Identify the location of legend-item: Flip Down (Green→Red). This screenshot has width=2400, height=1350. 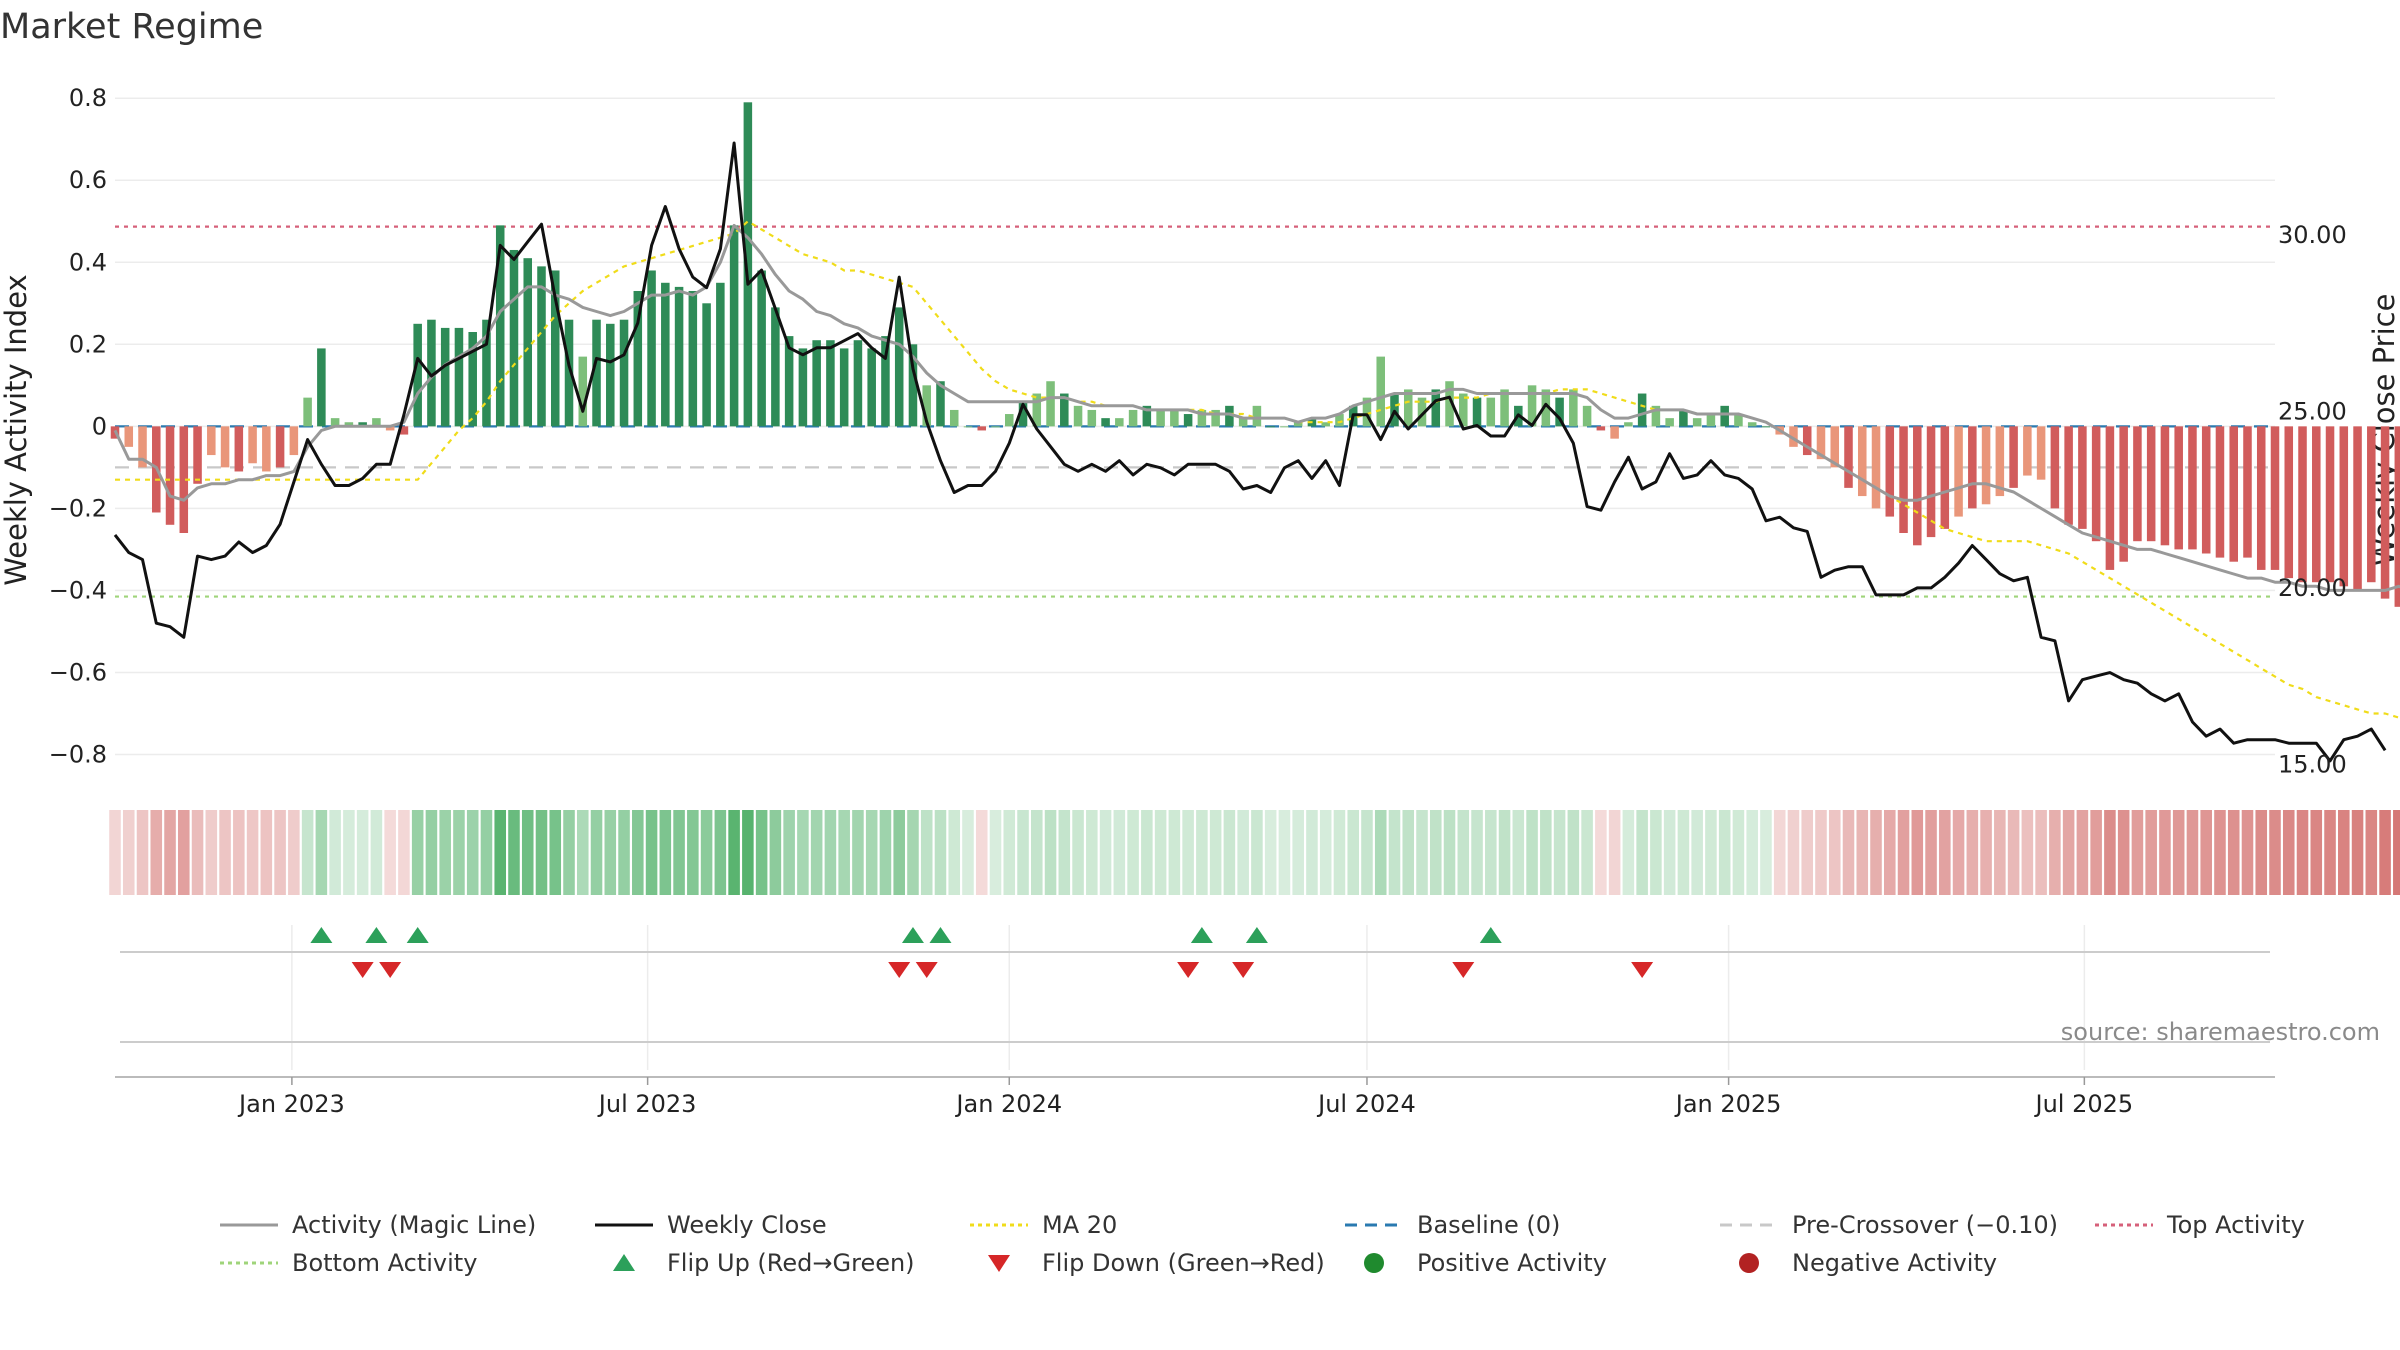
(1156, 1263).